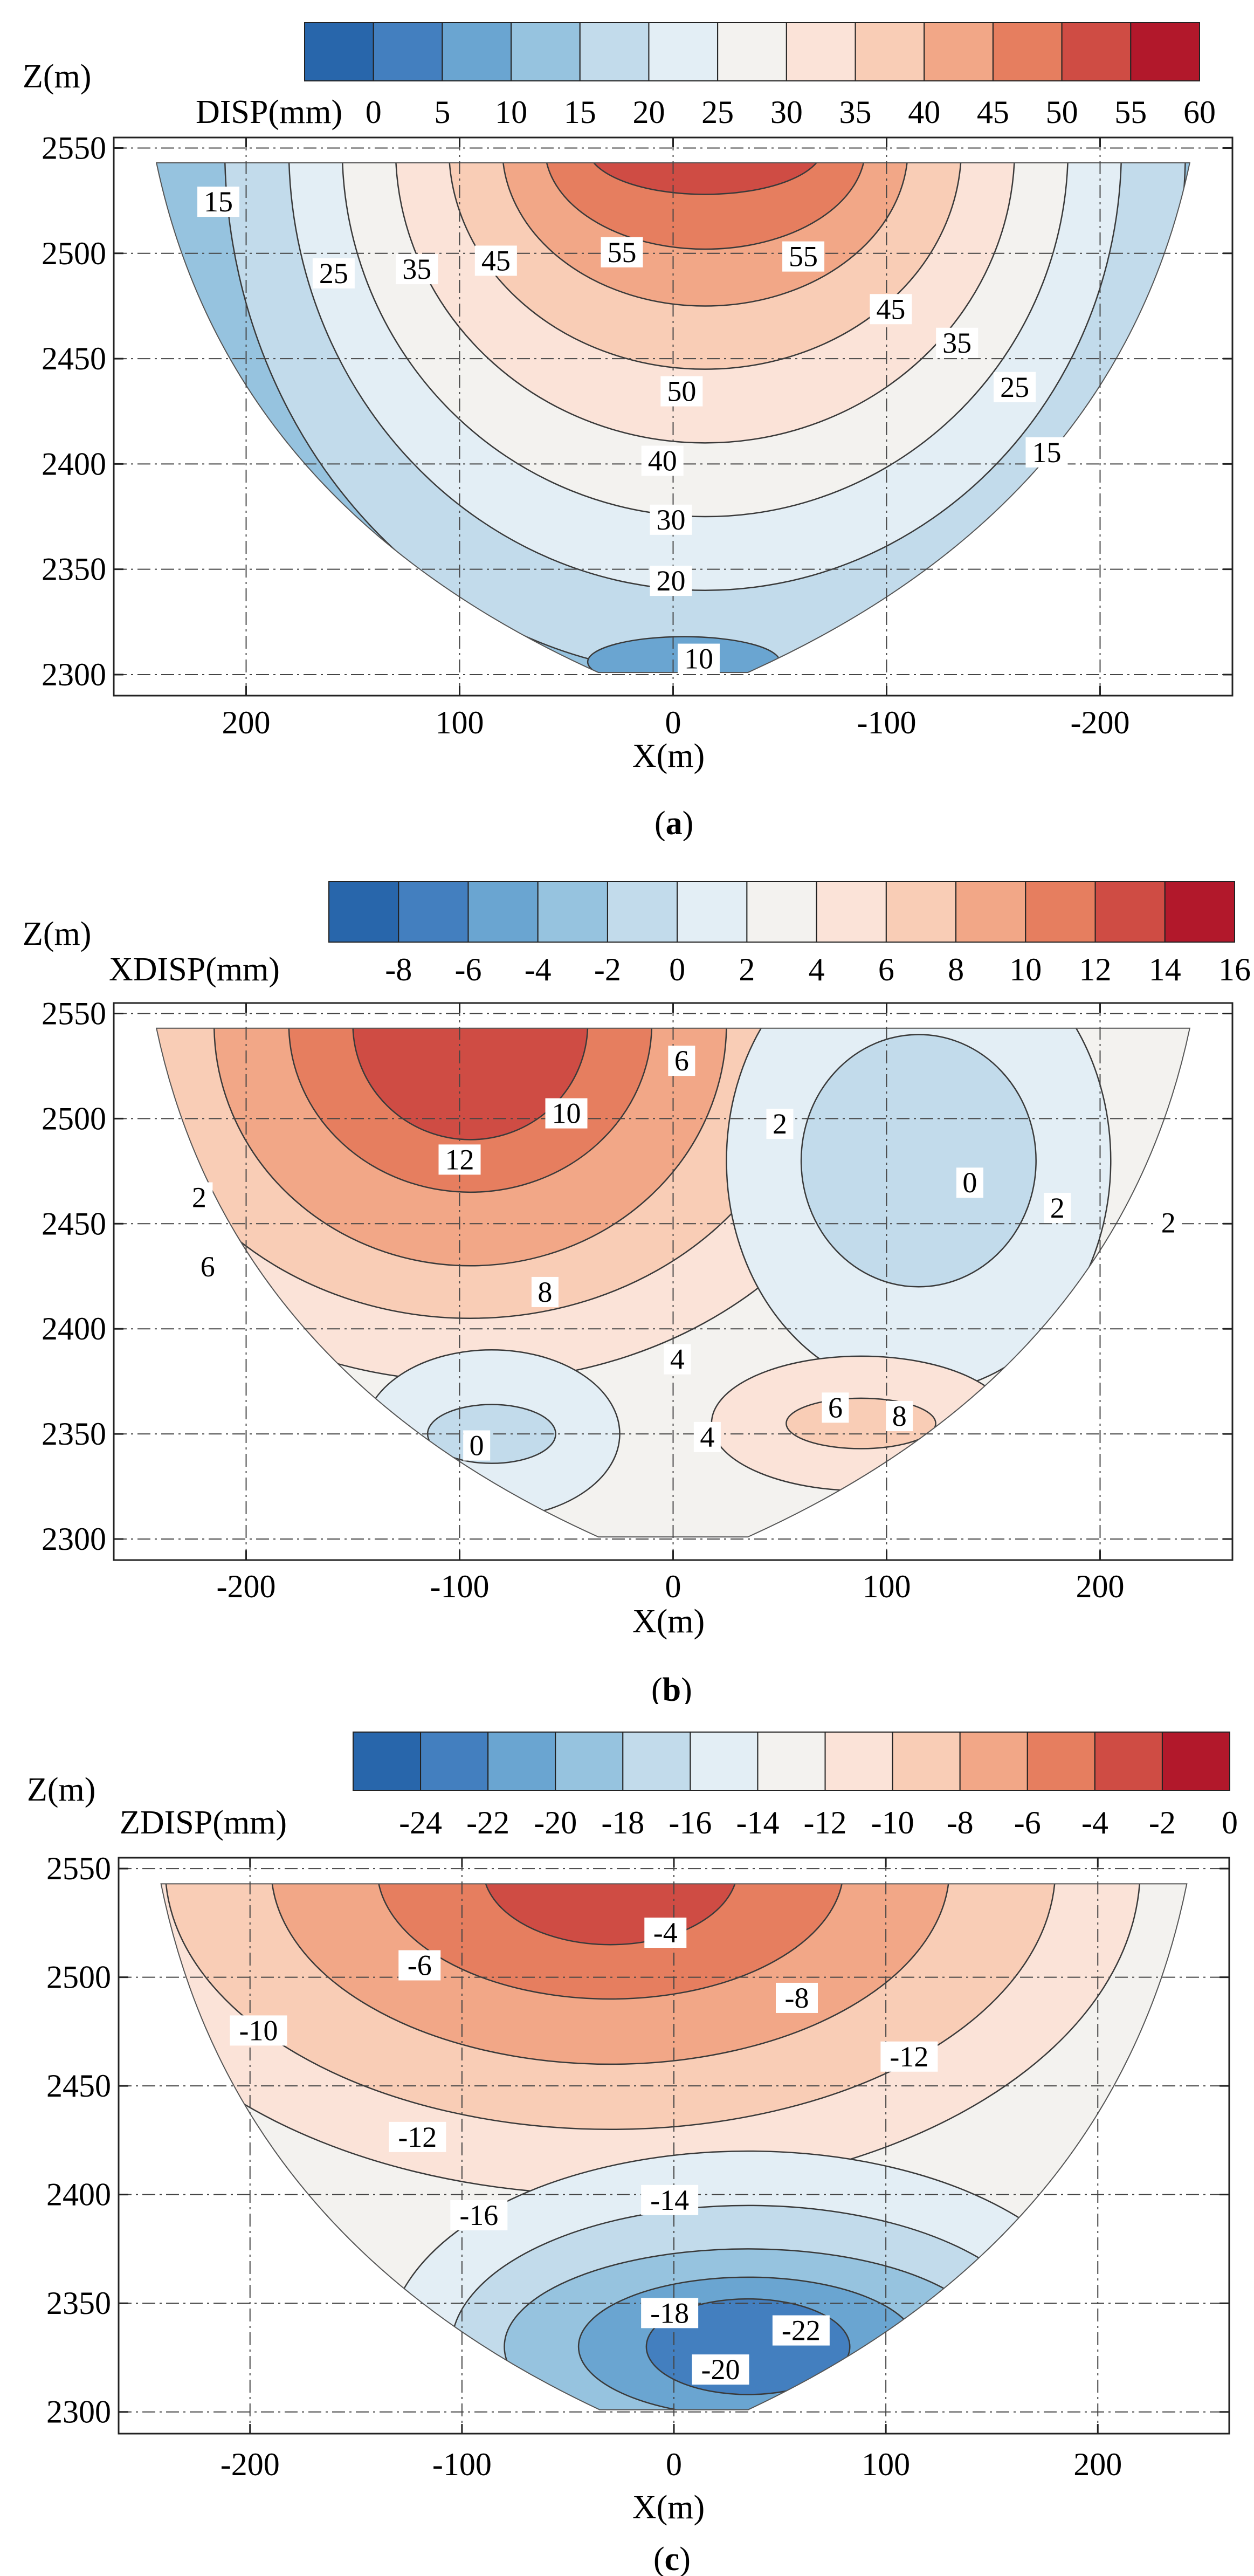 The height and width of the screenshot is (2576, 1254). I want to click on legend-tick-label: 60, so click(1199, 112).